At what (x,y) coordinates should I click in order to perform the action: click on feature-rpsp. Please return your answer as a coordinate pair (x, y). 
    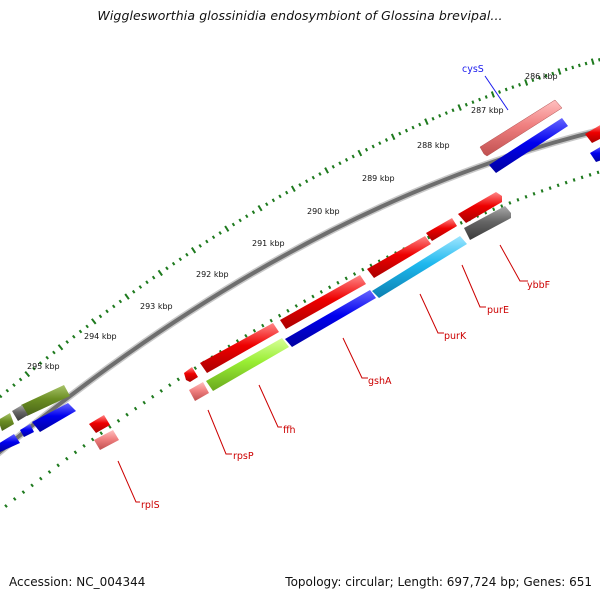
    Looking at the image, I should click on (199, 391).